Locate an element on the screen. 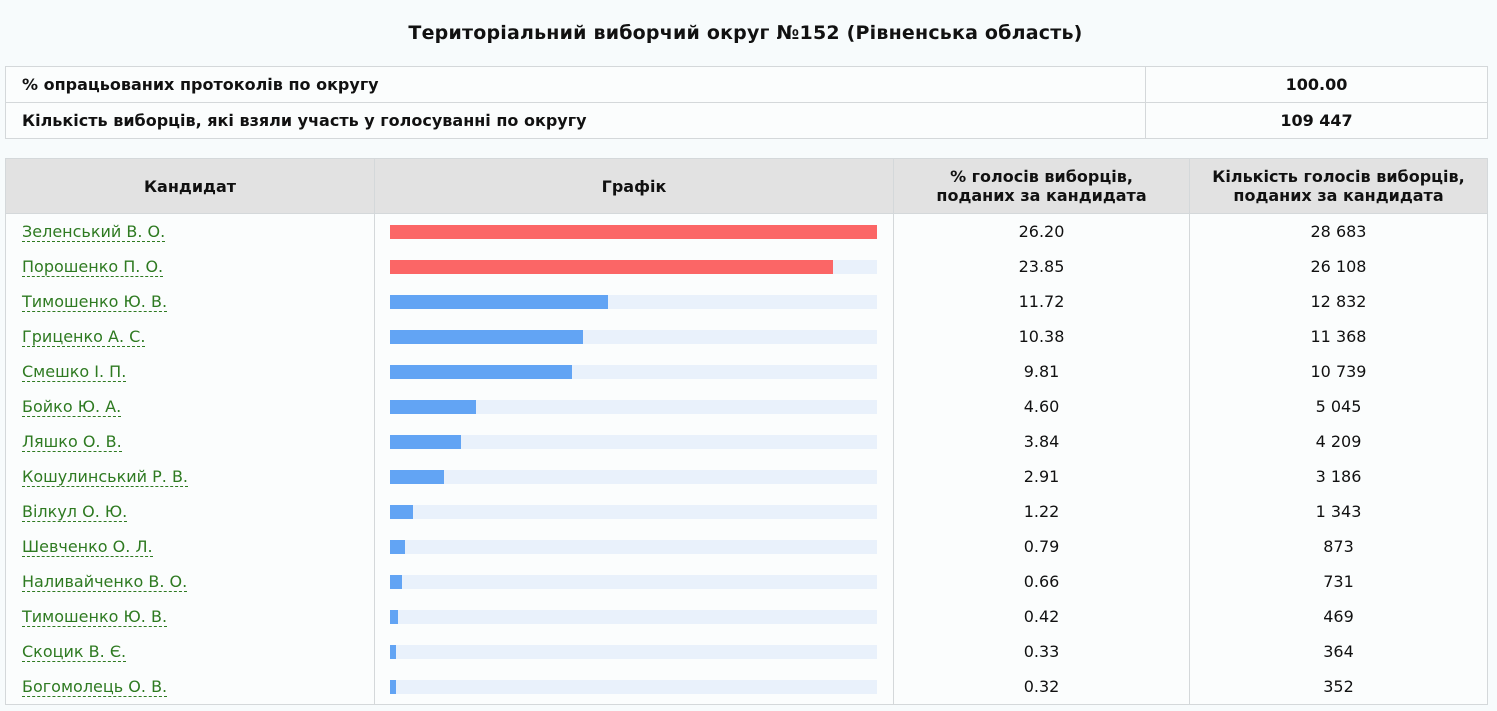  candidate-cell: Вілкул О. Ю. is located at coordinates (190, 511).